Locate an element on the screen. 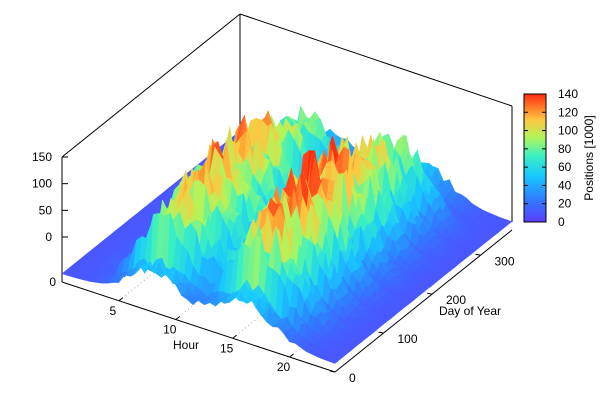 The image size is (600, 400). x-tick-label: 10 is located at coordinates (170, 330).